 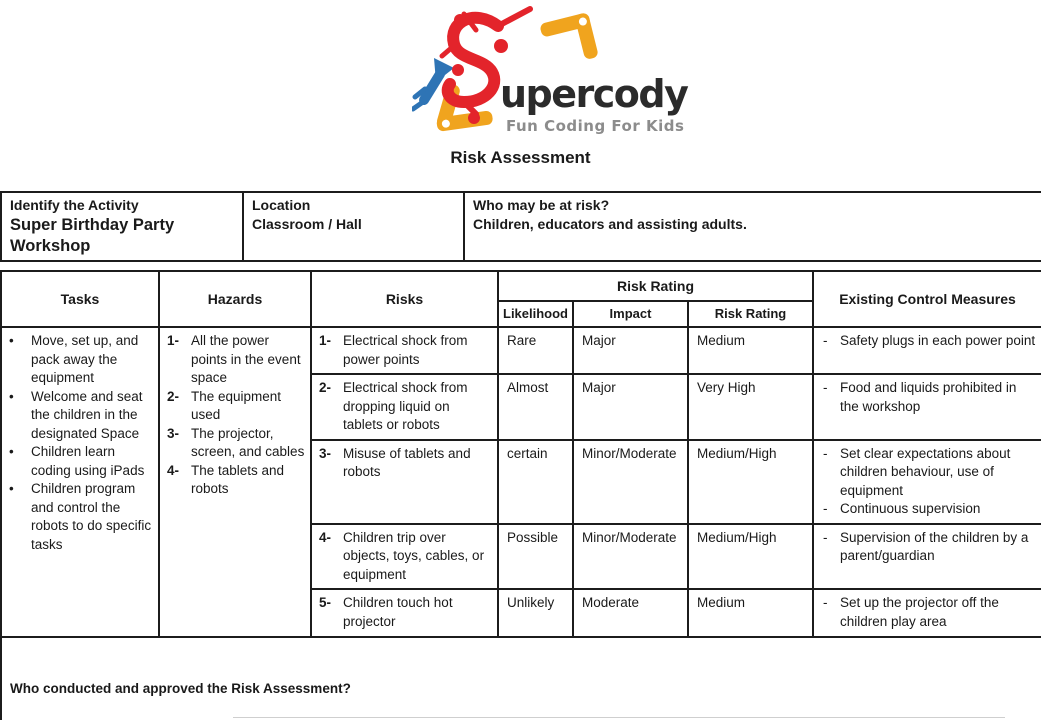 I want to click on likelihood-column-header: Likelihood, so click(x=535, y=314).